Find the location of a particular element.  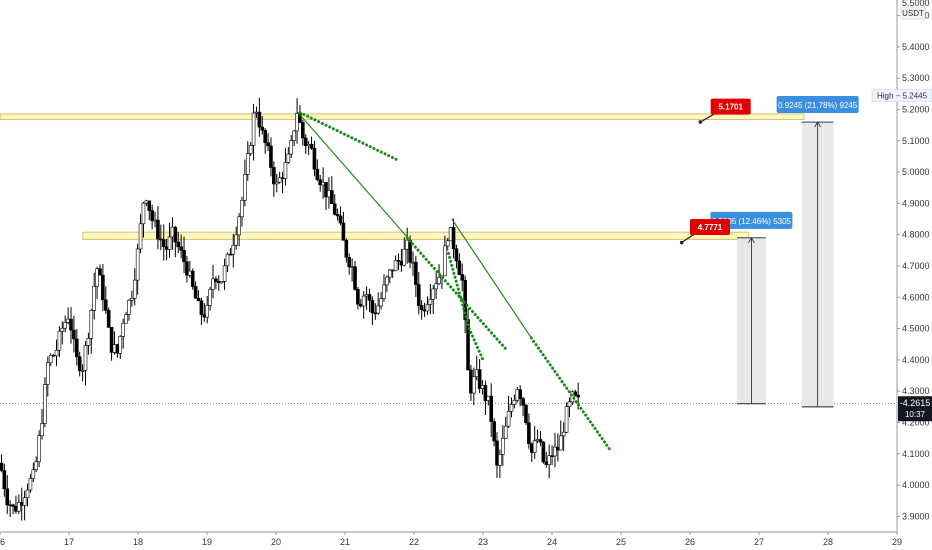

callouts: 5.1701 4.7771 is located at coordinates (715, 171).